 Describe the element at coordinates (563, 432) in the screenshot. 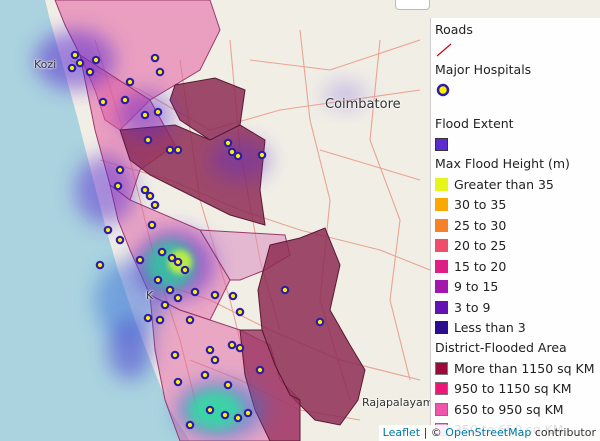

I see `attribution-suffix: contributor` at that location.